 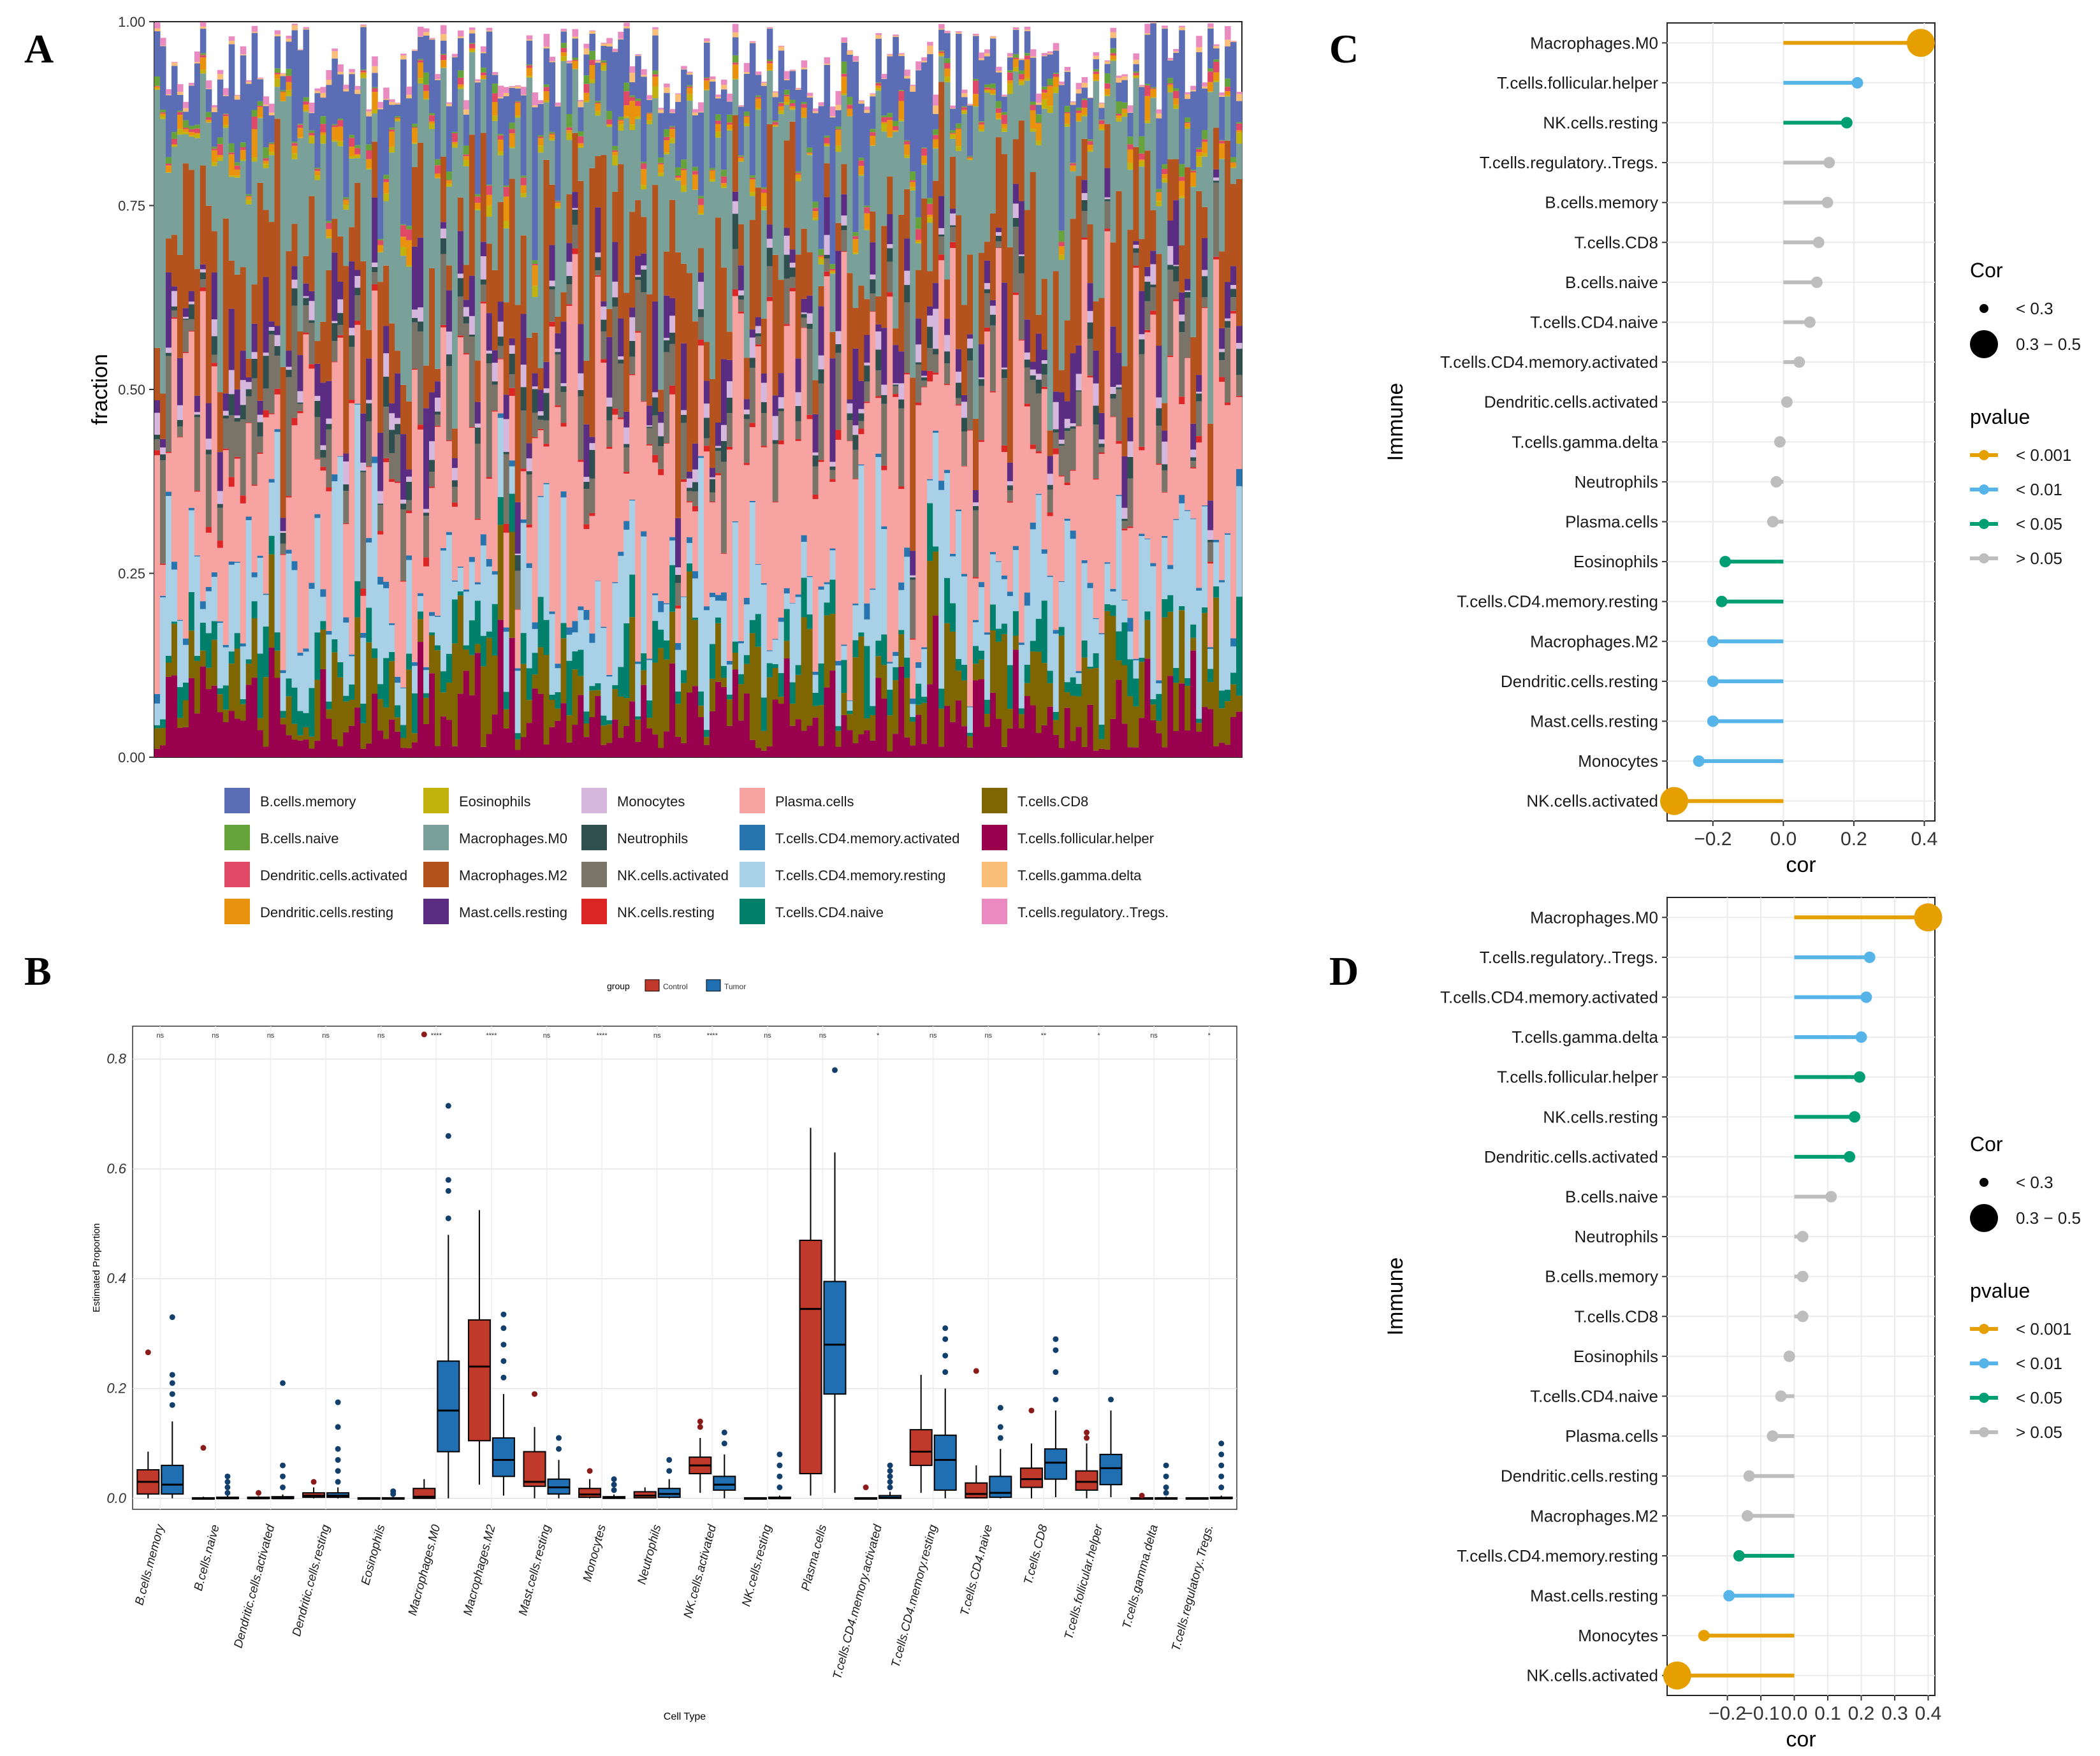 What do you see at coordinates (150, 1564) in the screenshot?
I see `x-tick-label: B.cells.memory` at bounding box center [150, 1564].